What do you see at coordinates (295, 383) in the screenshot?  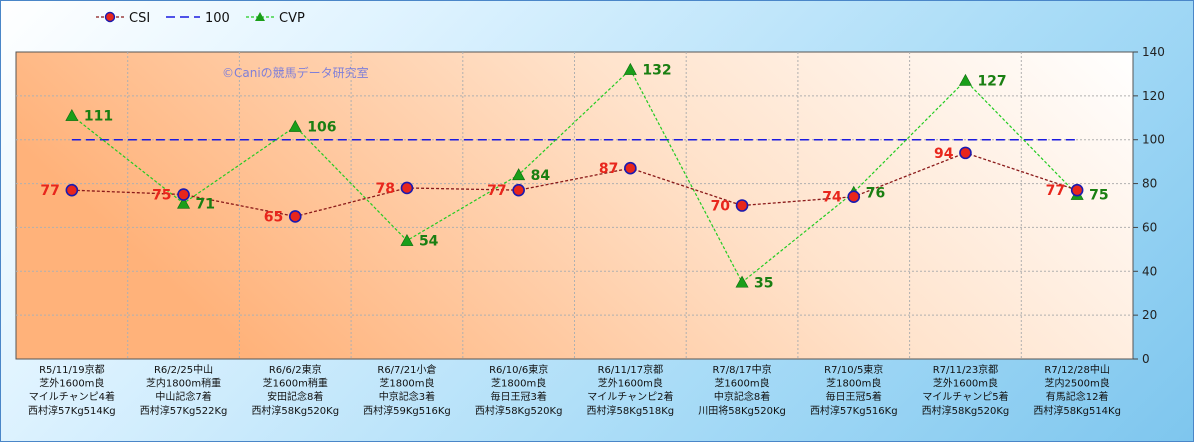 I see `x-tick-label: 芝1600m稍重` at bounding box center [295, 383].